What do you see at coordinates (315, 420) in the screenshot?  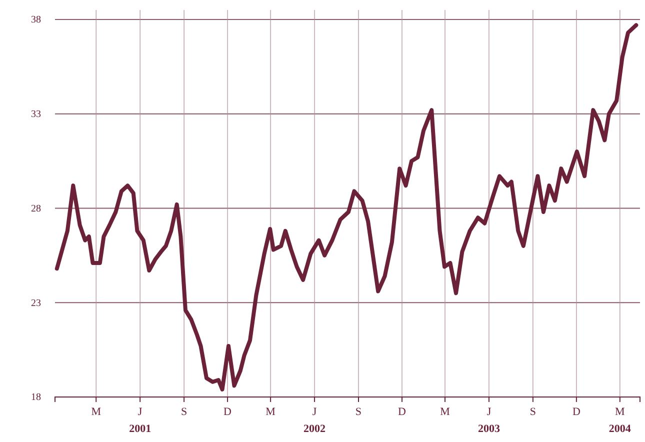 I see `x-tick-label: J 2002` at bounding box center [315, 420].